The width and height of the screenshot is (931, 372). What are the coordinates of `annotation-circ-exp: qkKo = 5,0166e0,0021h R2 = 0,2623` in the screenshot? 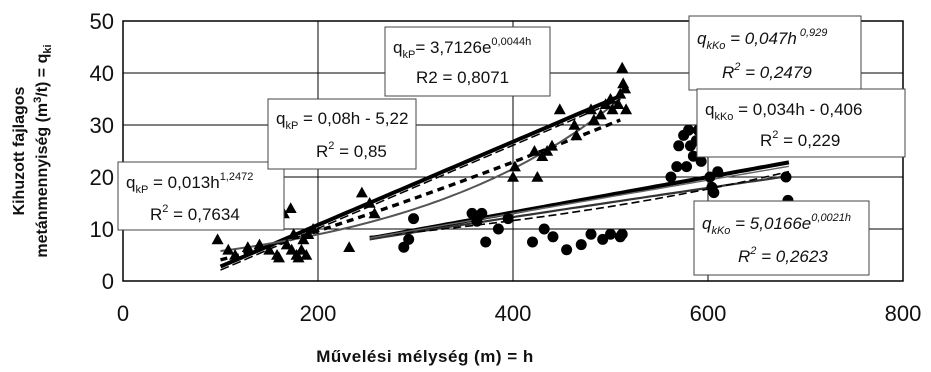 It's located at (781, 238).